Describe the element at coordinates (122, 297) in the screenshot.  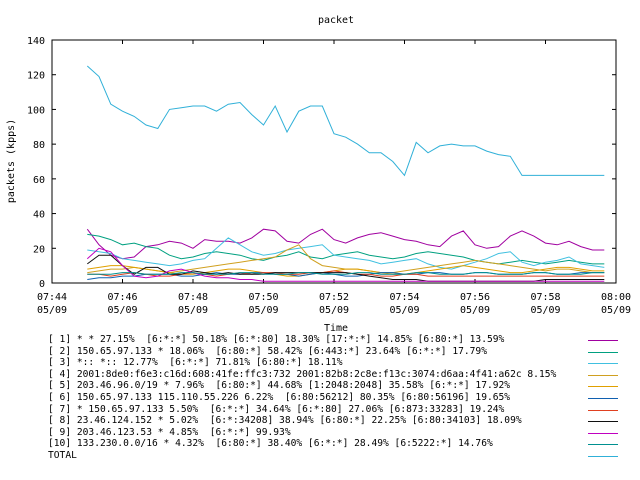
I see `x-tick-label-time: 07:46` at that location.